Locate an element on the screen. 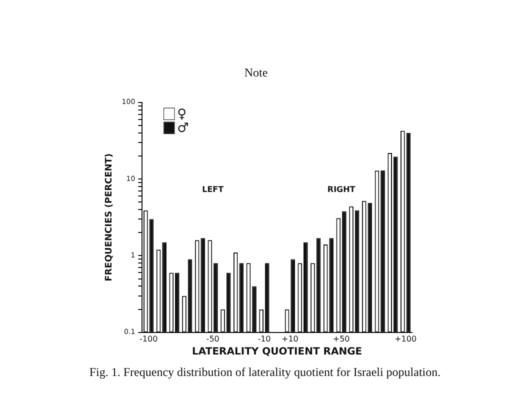 The image size is (530, 398). x-tick-label: +50 is located at coordinates (341, 339).